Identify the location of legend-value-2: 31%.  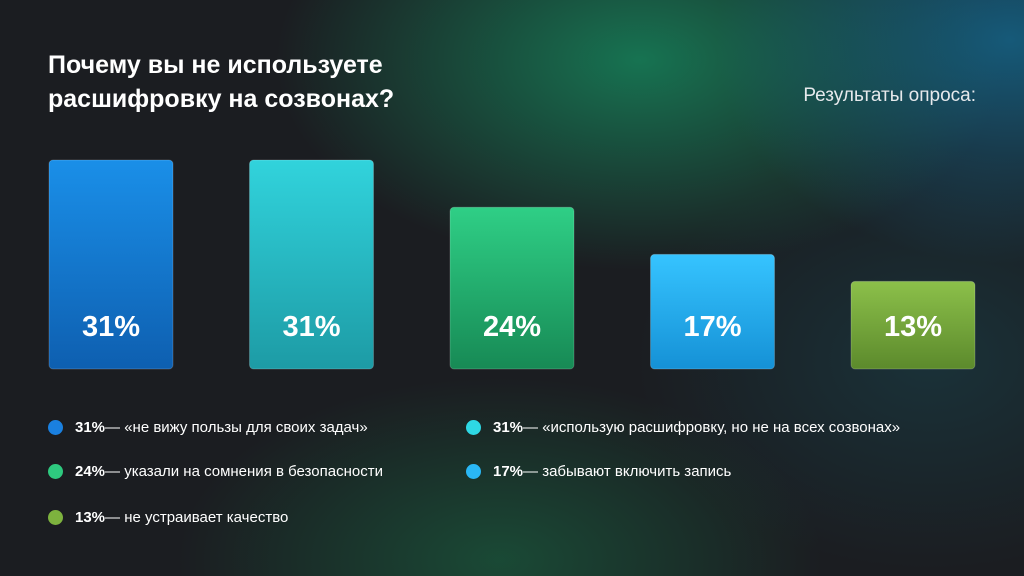
(508, 427).